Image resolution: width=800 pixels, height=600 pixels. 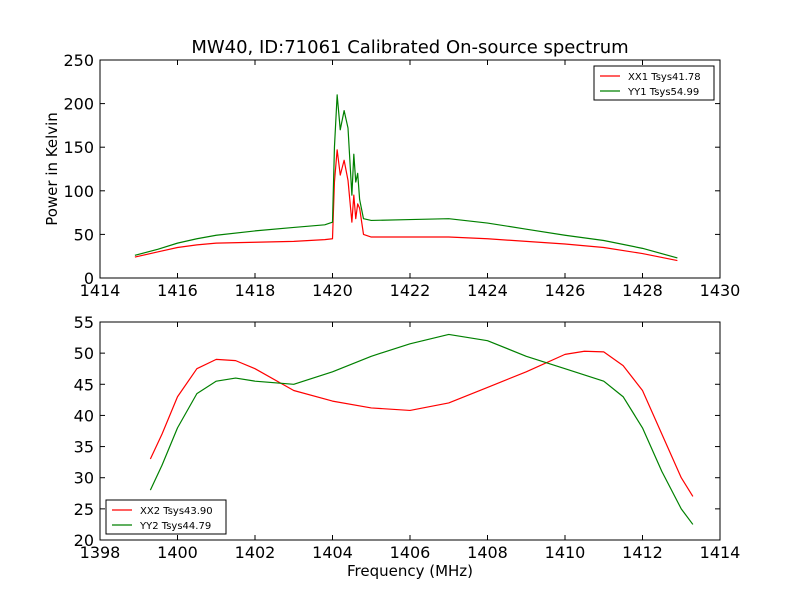 I want to click on bottom-y-tick-label: 50, so click(x=84, y=353).